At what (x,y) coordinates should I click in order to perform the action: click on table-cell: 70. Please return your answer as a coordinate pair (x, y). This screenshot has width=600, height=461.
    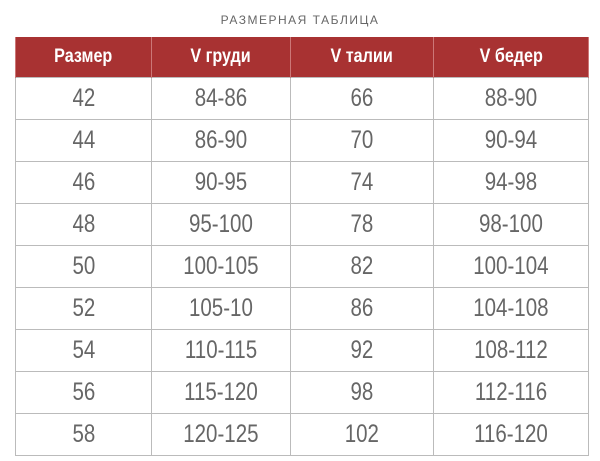
    Looking at the image, I should click on (362, 140).